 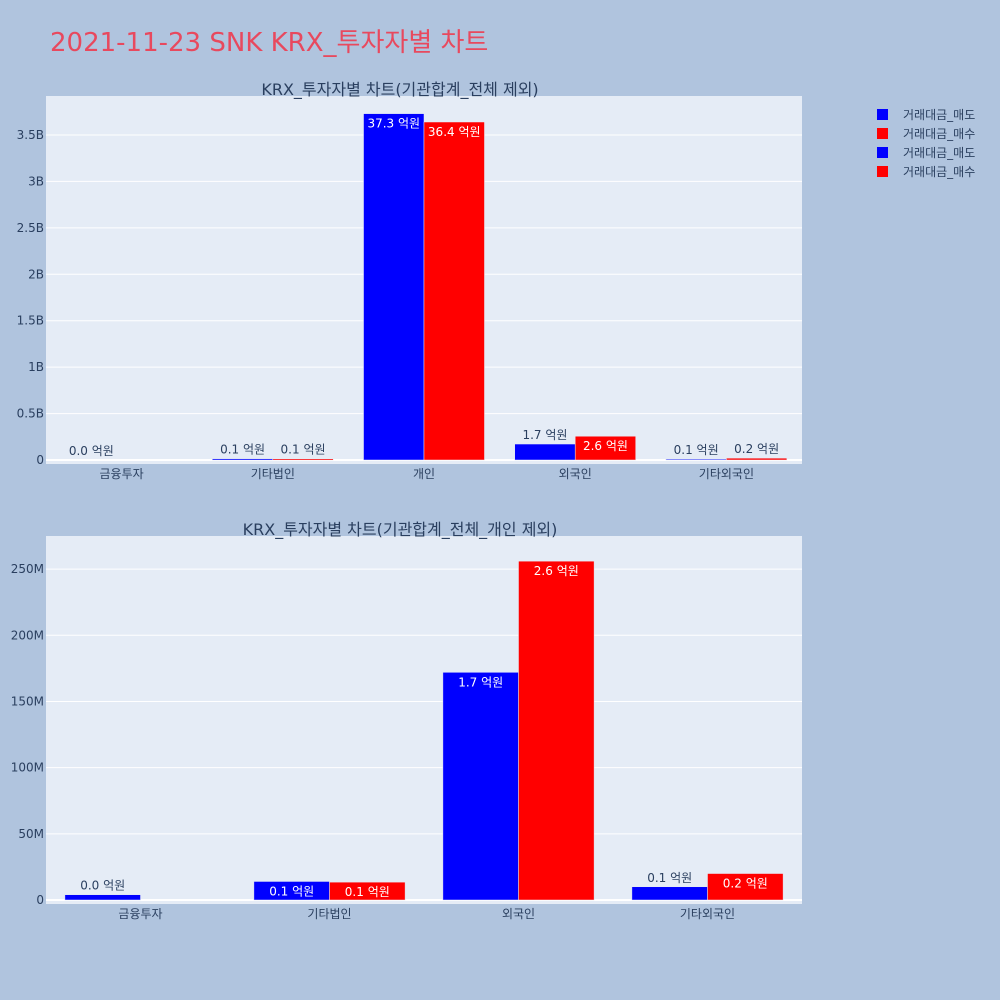 What do you see at coordinates (30, 321) in the screenshot?
I see `y-tick-label: 1.5B` at bounding box center [30, 321].